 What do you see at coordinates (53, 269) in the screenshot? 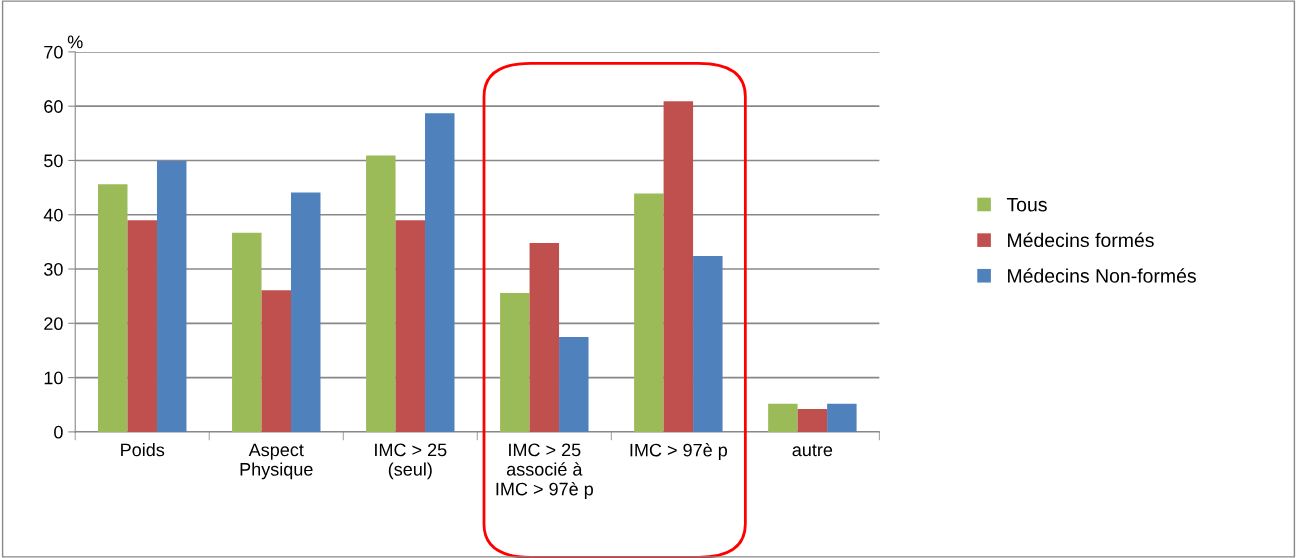
I see `y-tick-label: 30` at bounding box center [53, 269].